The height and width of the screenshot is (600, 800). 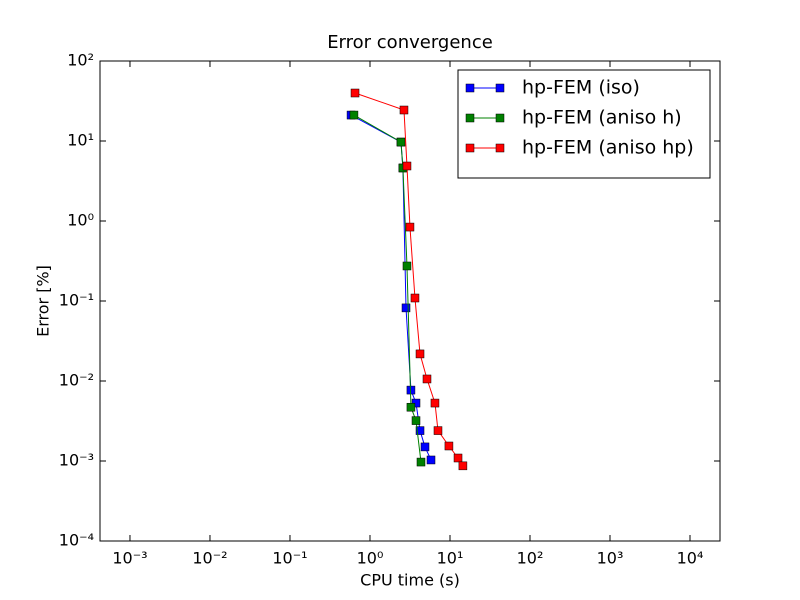 What do you see at coordinates (76, 300) in the screenshot?
I see `y-tick-label: 10⁻¹` at bounding box center [76, 300].